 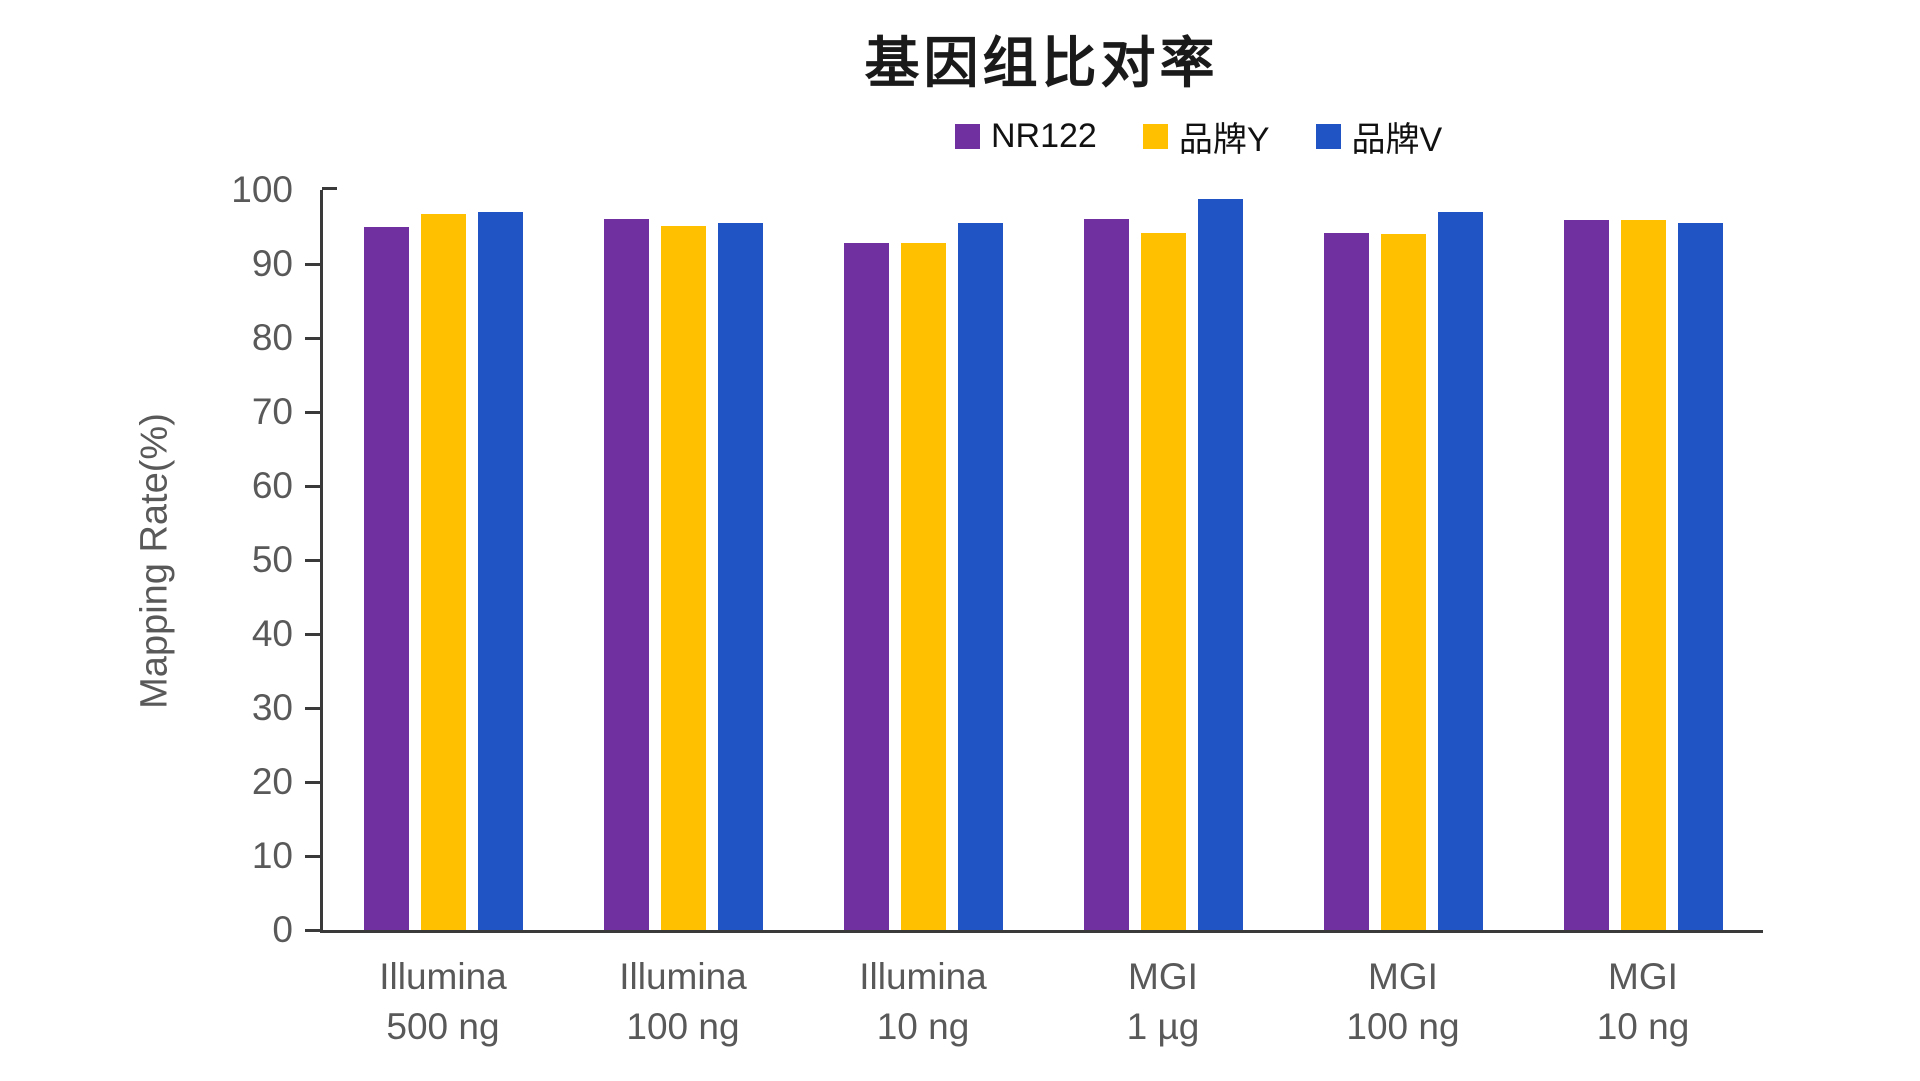 I want to click on chart-title: 基因组比对率, so click(x=1041, y=63).